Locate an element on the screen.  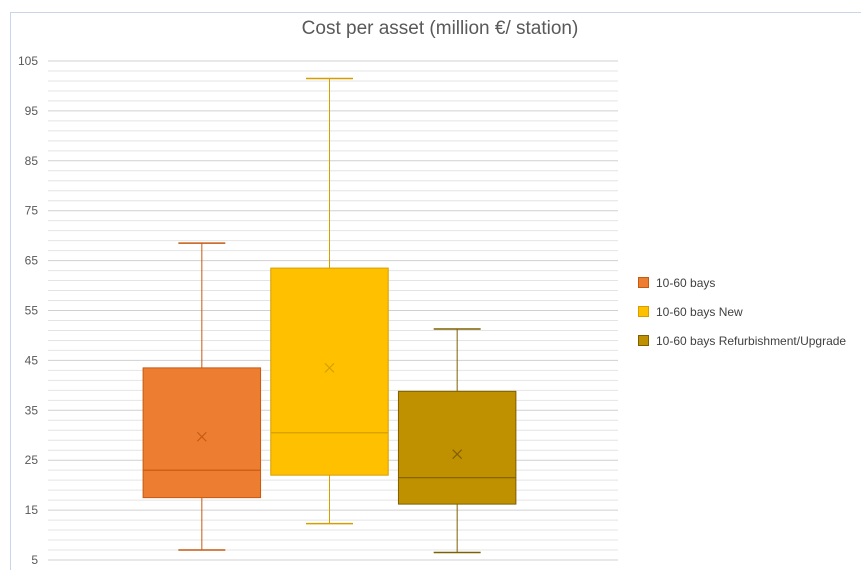
legend-label: 10-60 bays New is located at coordinates (699, 311).